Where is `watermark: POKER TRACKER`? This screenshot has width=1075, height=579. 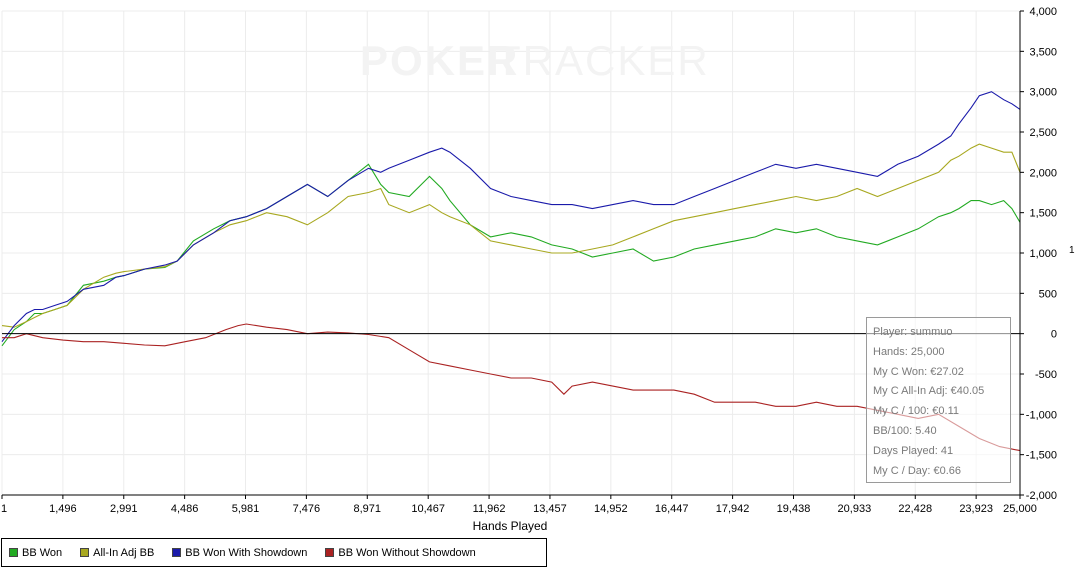 watermark: POKER TRACKER is located at coordinates (535, 60).